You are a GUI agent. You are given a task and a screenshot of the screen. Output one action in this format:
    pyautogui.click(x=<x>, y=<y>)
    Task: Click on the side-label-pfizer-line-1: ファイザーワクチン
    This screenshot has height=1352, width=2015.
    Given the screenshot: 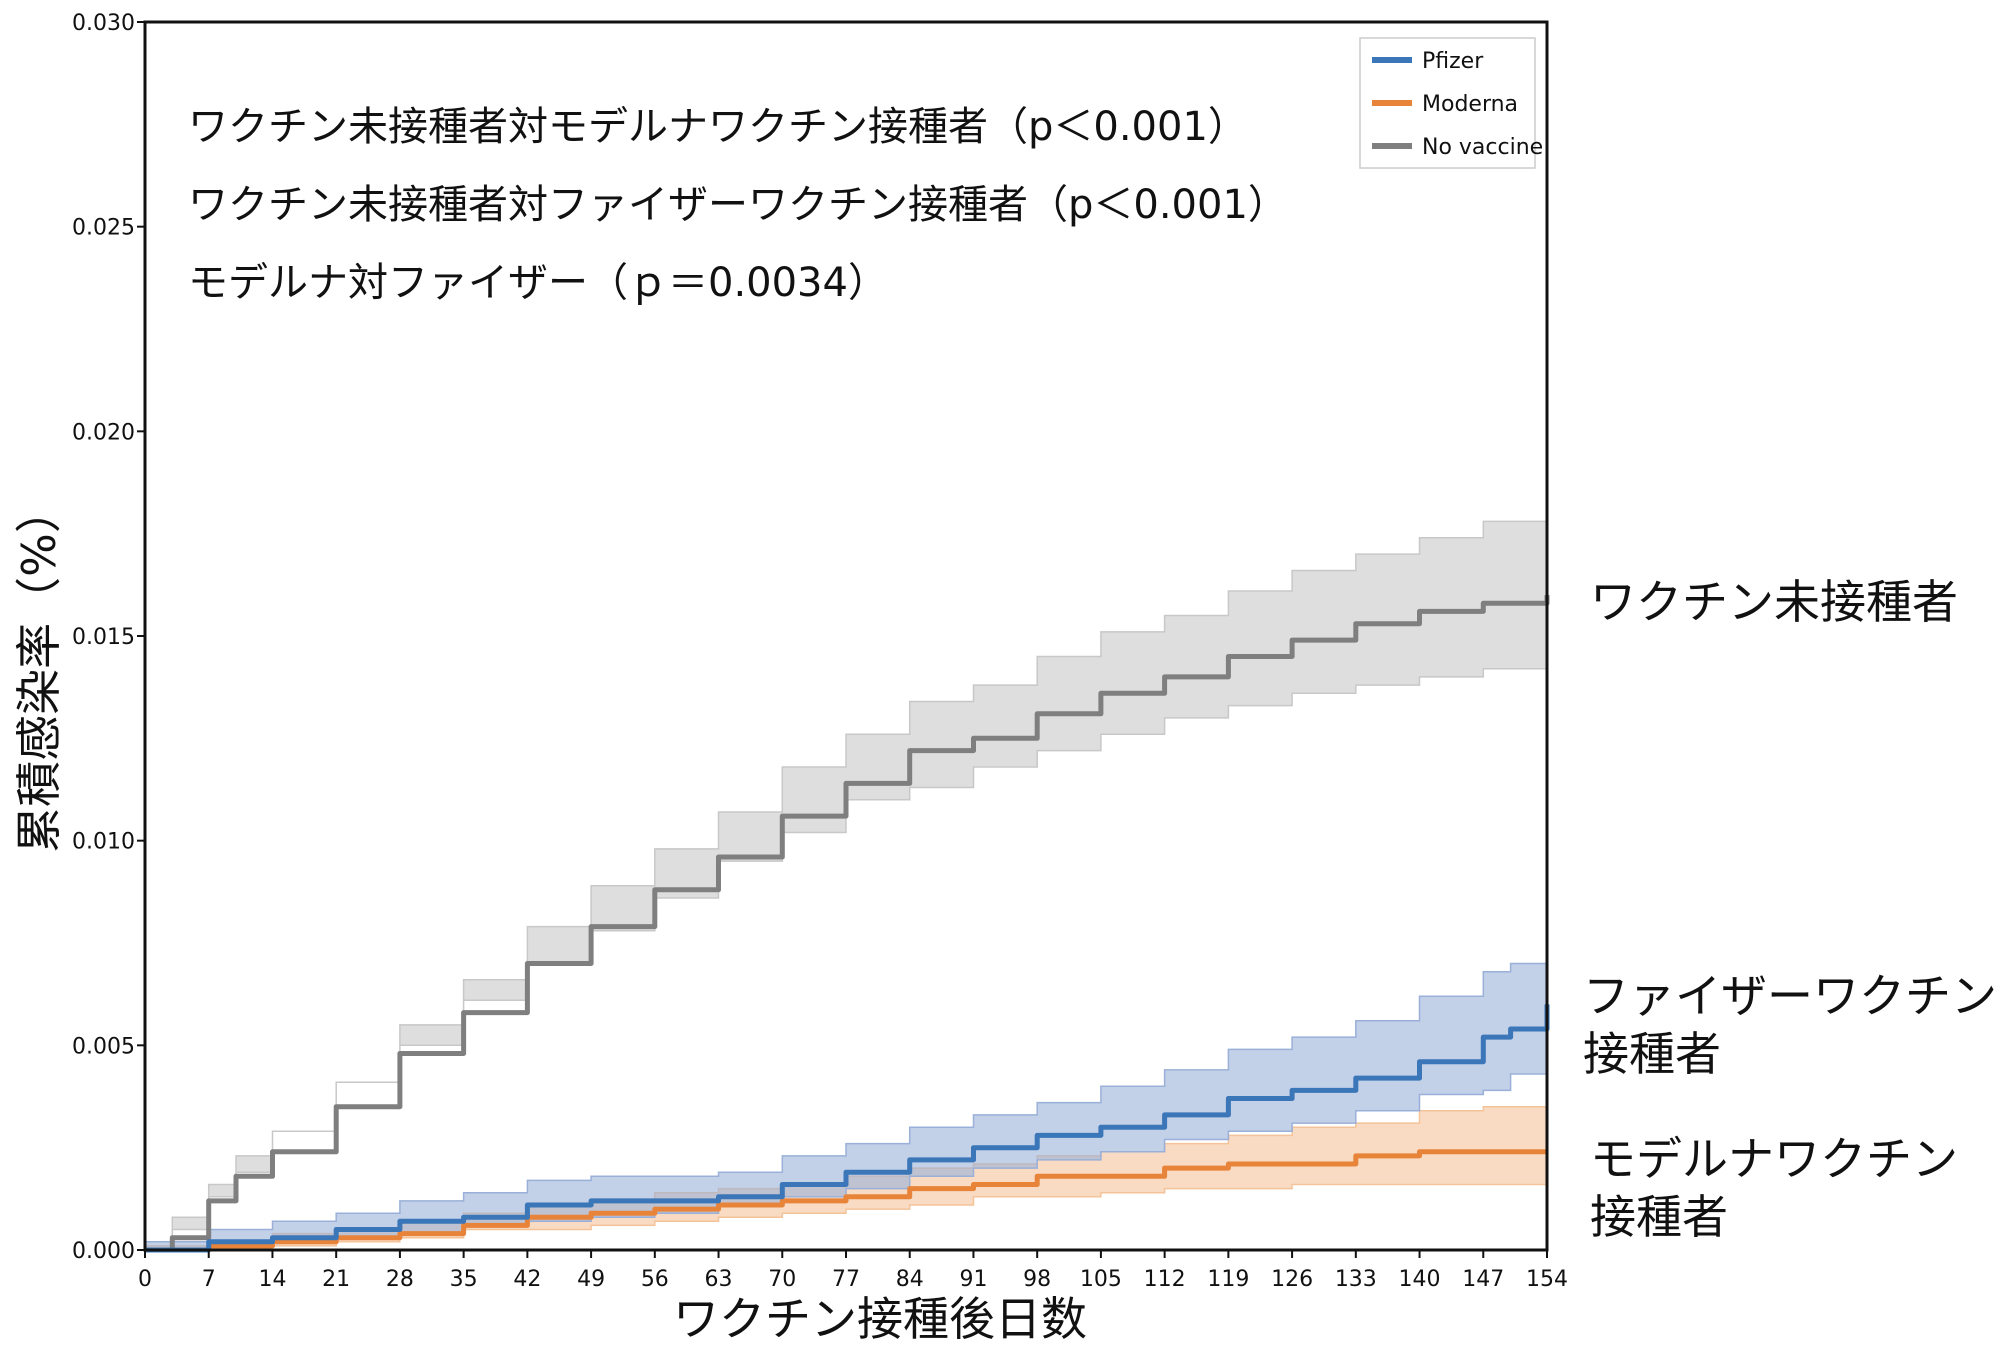 What is the action you would take?
    pyautogui.click(x=1790, y=996)
    